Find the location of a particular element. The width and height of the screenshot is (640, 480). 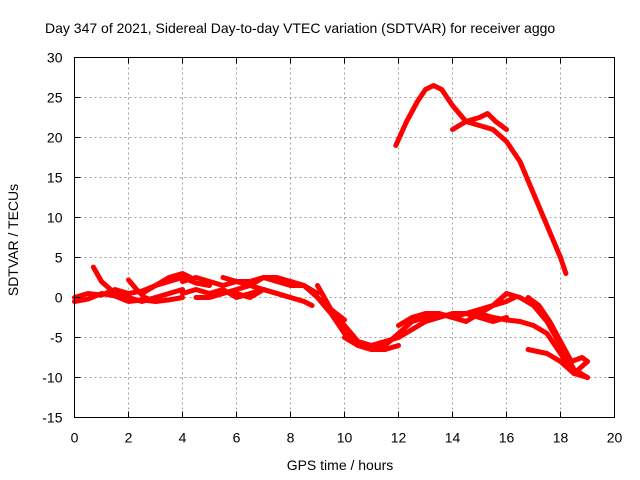

series-line-sat-u is located at coordinates (479, 121).